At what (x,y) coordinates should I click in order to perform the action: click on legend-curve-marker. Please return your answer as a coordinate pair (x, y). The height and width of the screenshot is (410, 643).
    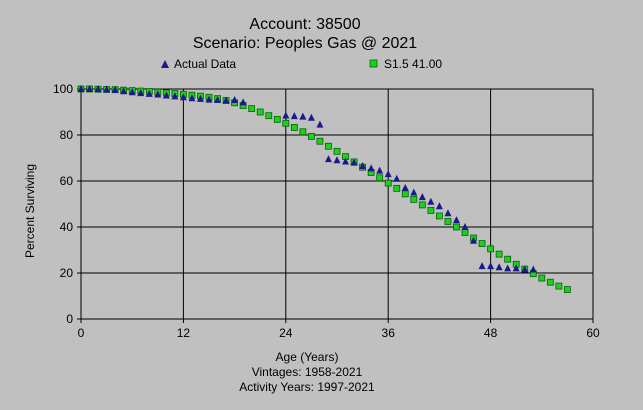
    Looking at the image, I should click on (373, 63).